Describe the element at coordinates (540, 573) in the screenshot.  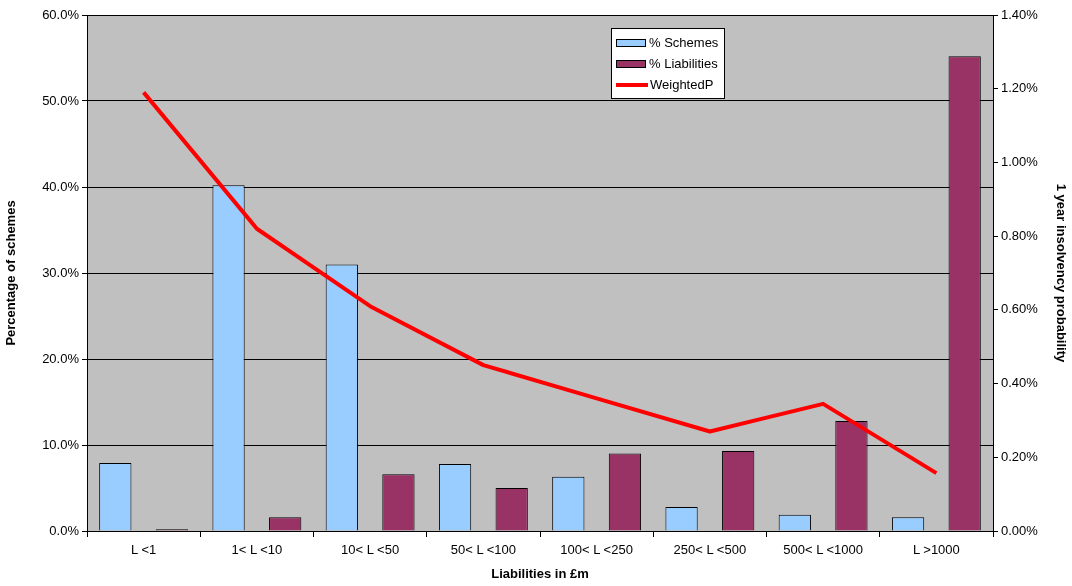
I see `x-axis-title: Liabilities in £m` at that location.